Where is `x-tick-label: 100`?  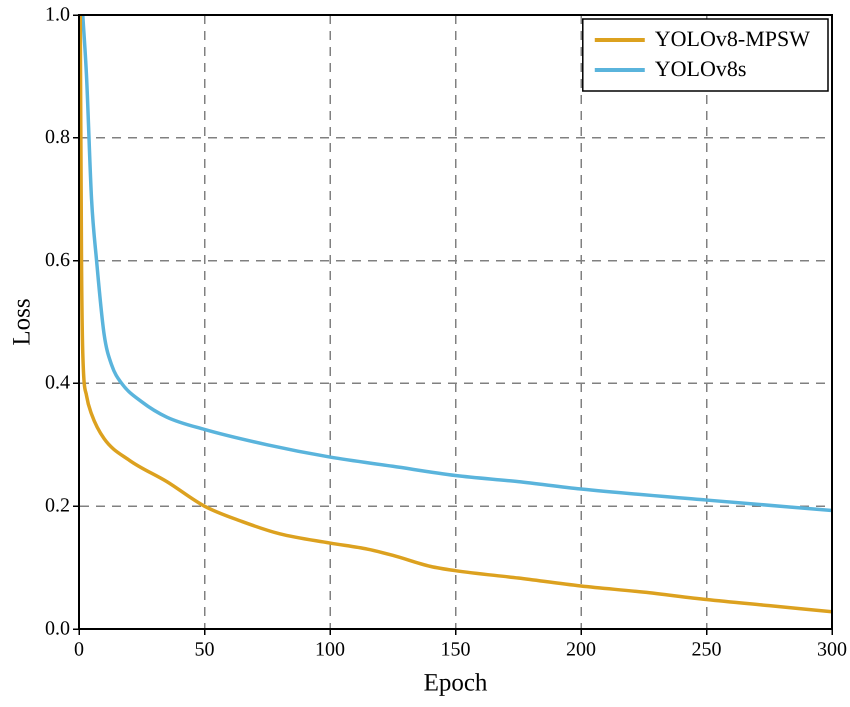
x-tick-label: 100 is located at coordinates (330, 649).